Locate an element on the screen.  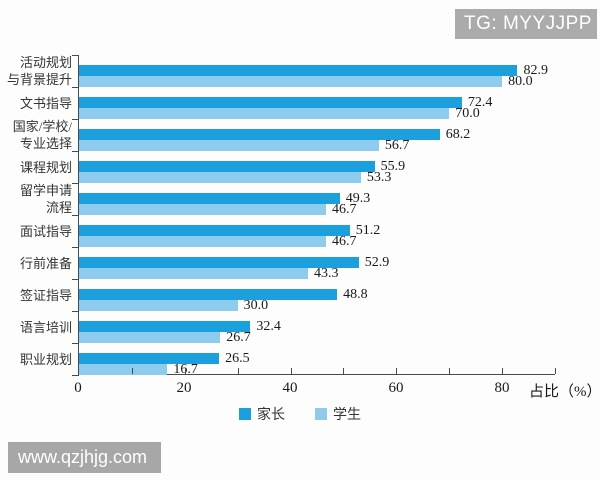
category-label: 文书指导 is located at coordinates (45, 103).